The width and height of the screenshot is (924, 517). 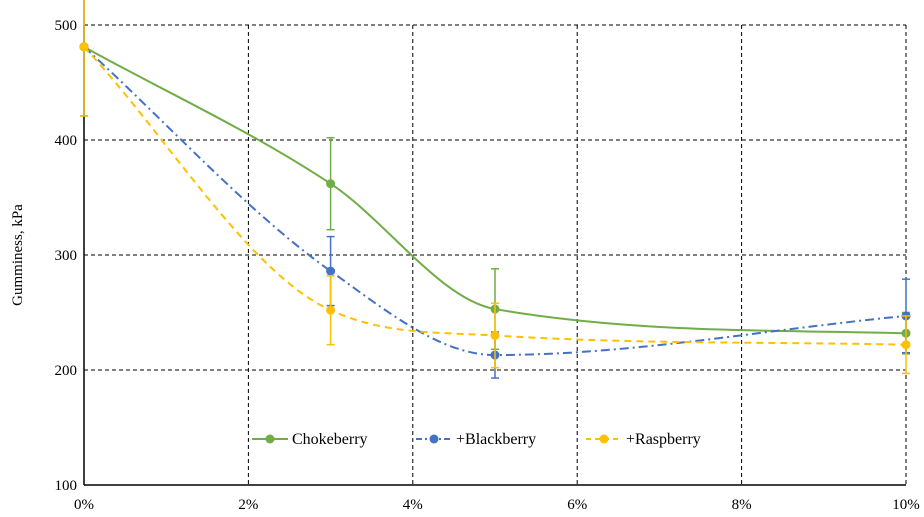 What do you see at coordinates (66, 141) in the screenshot?
I see `y-tick-label: 400` at bounding box center [66, 141].